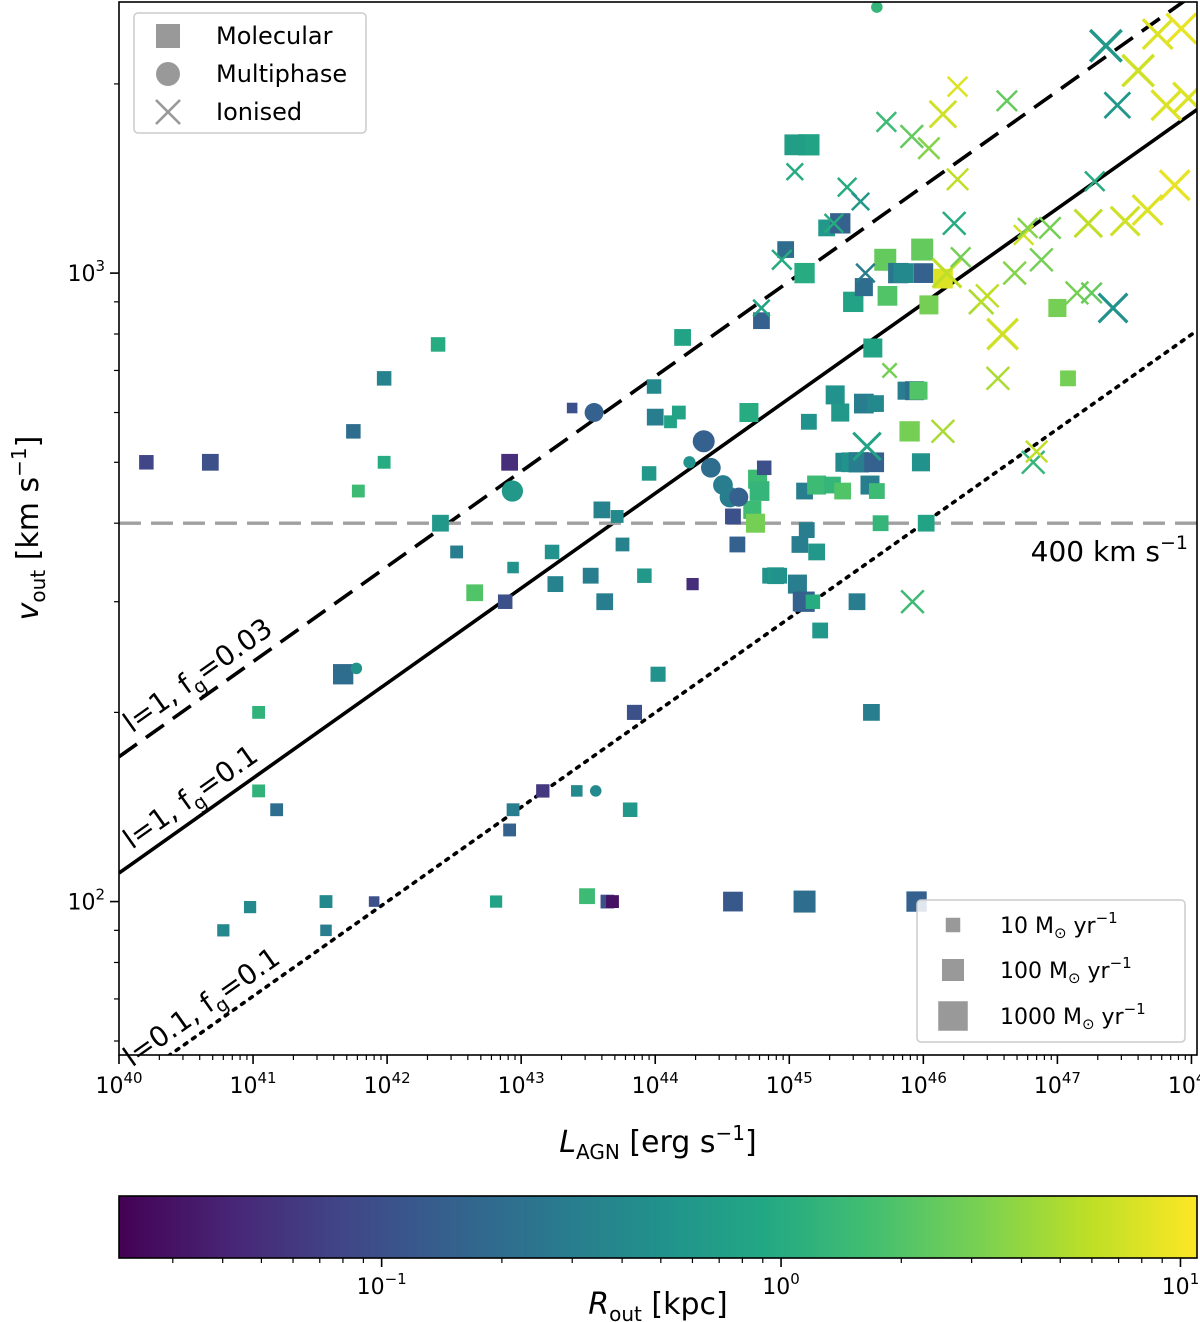  What do you see at coordinates (38, 586) in the screenshot?
I see `y-axis-title-sub: out` at bounding box center [38, 586].